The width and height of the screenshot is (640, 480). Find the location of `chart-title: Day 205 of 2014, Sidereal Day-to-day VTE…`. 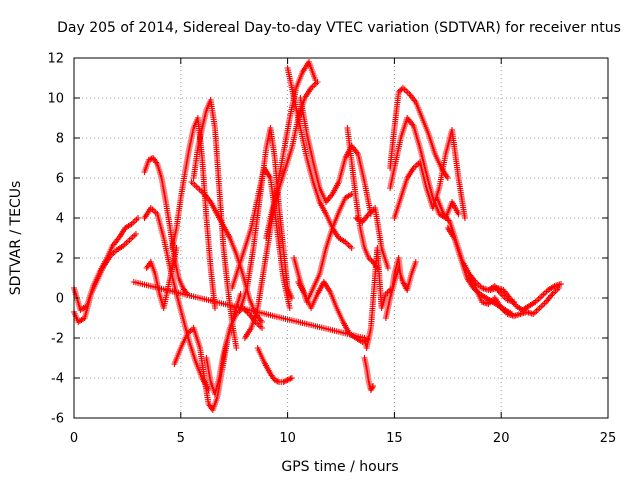

chart-title: Day 205 of 2014, Sidereal Day-to-day VTE… is located at coordinates (339, 28).